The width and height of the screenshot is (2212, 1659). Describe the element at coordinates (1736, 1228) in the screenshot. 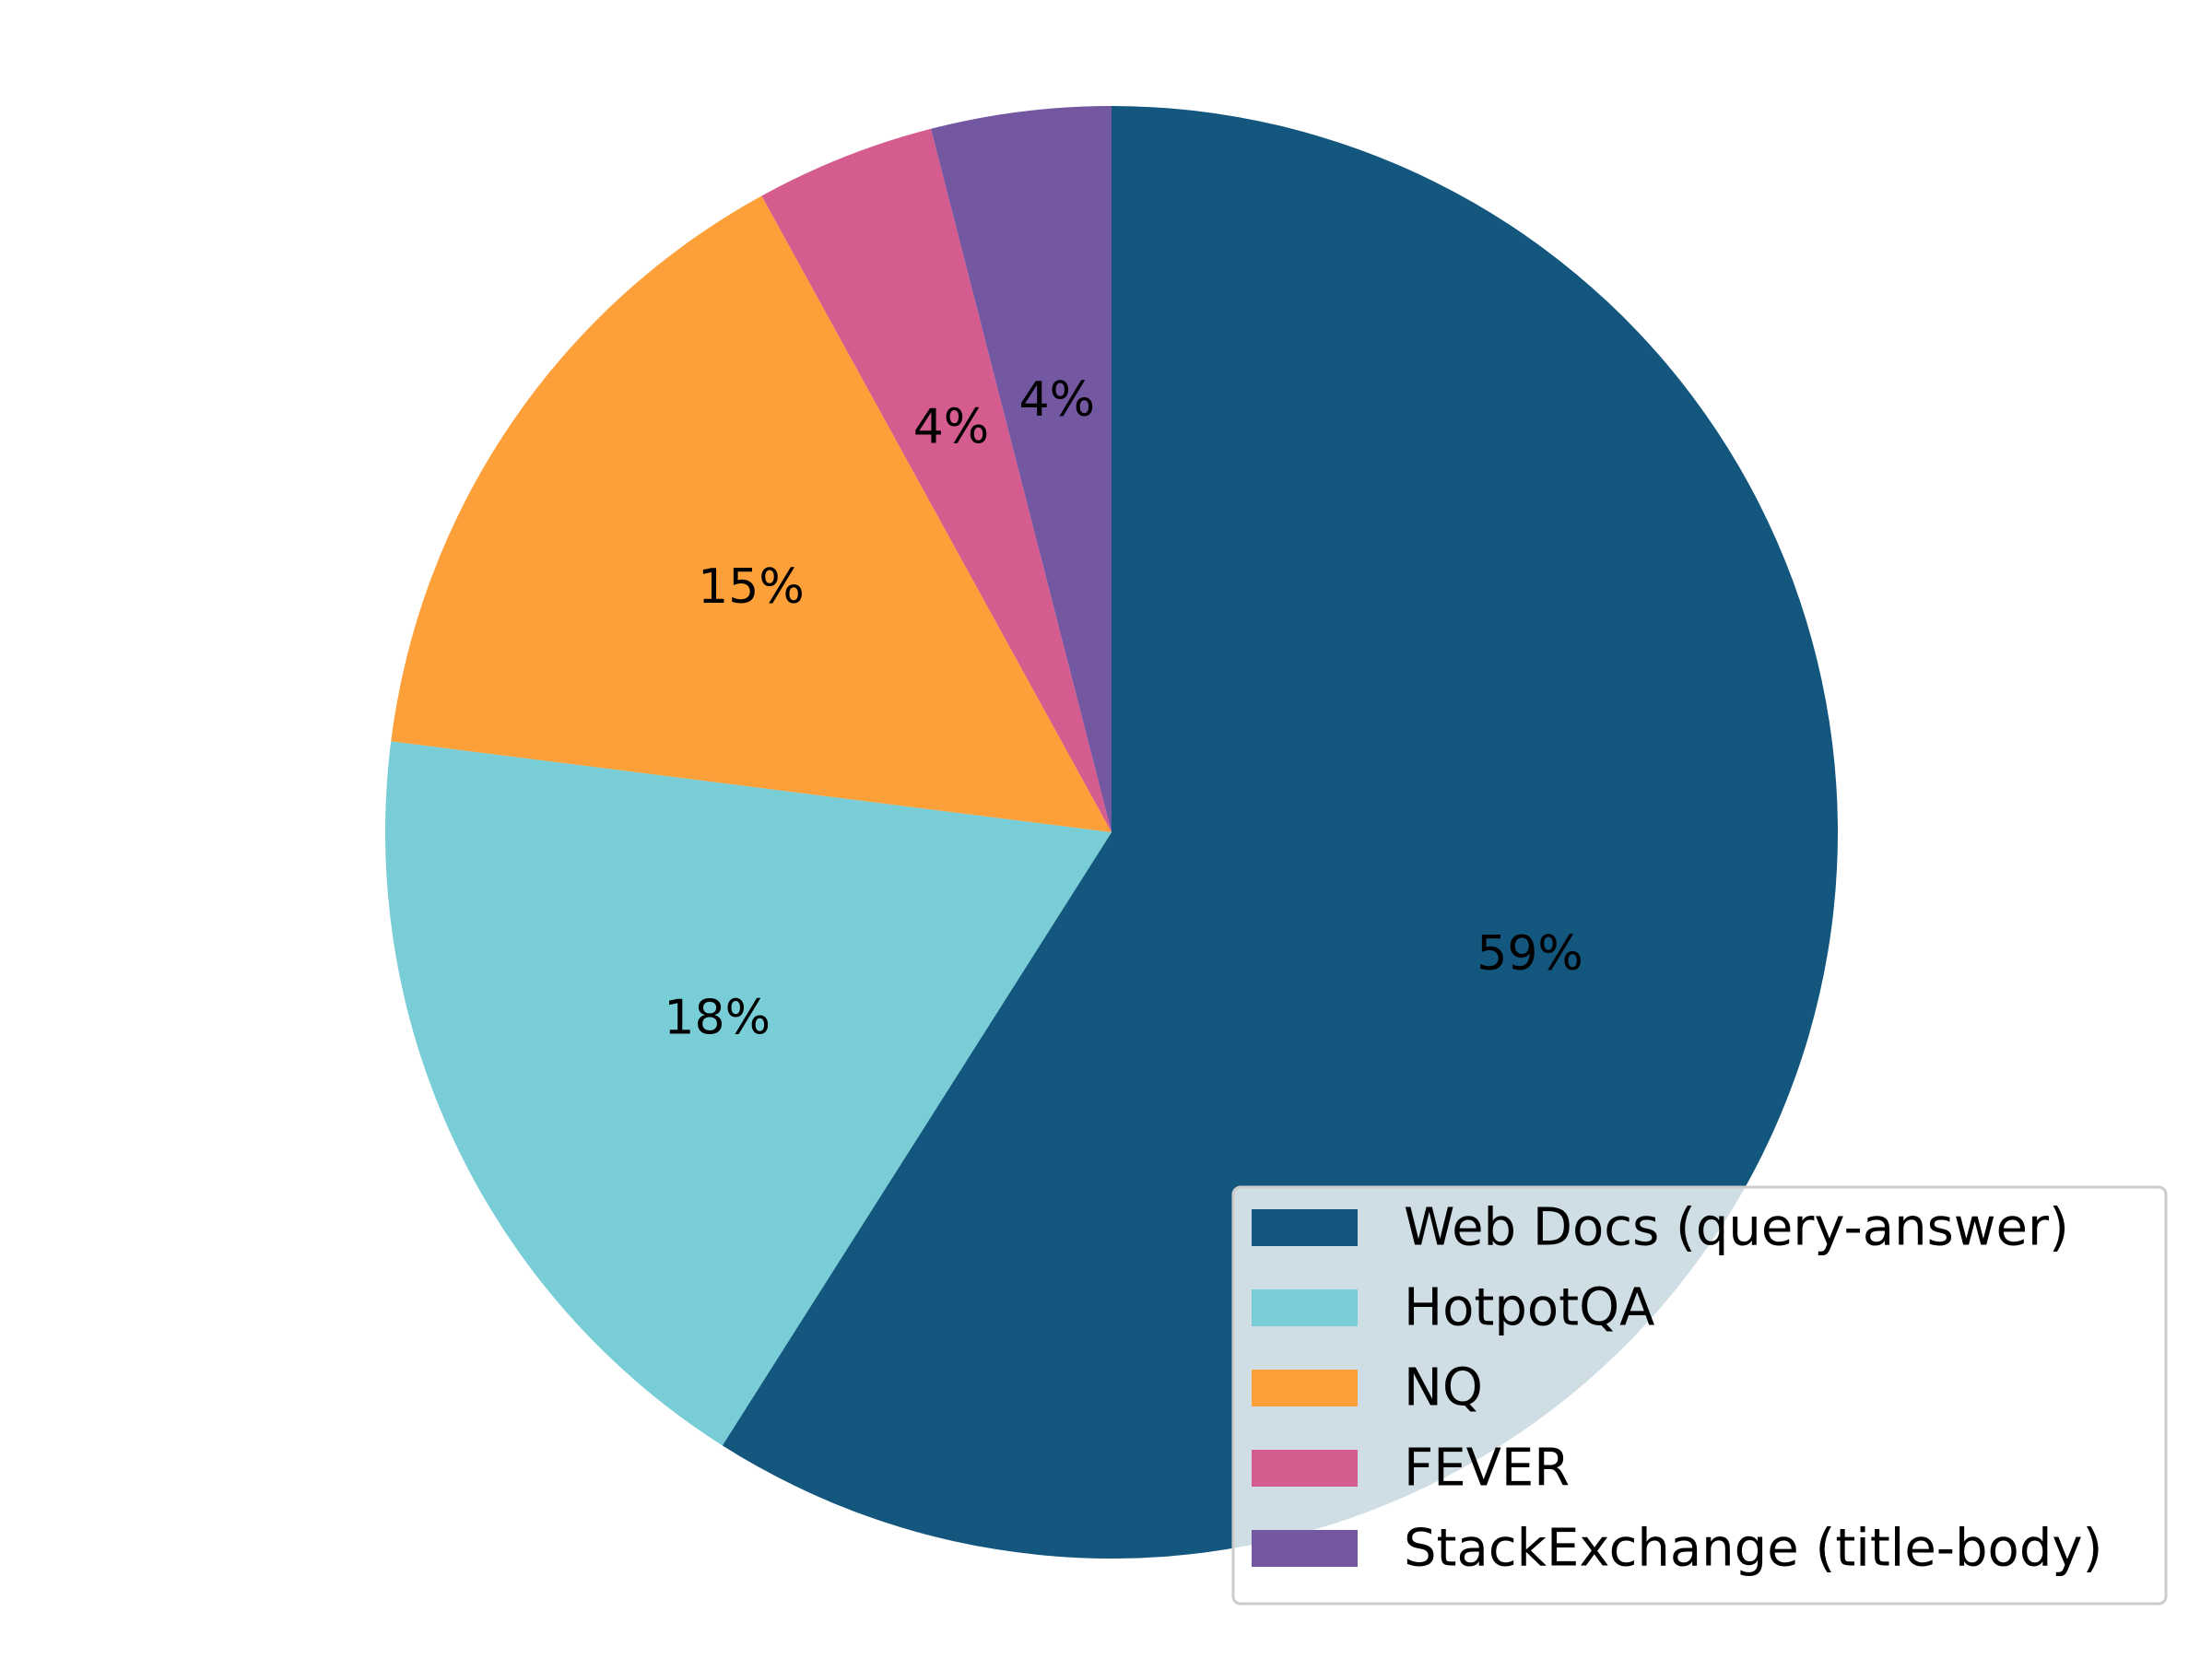

I see `legend-label: Web Docs (query-answer)` at that location.